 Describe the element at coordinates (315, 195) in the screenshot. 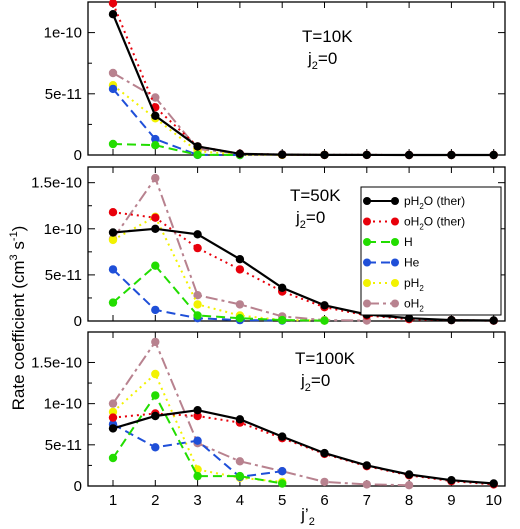

I see `panel-temperature-label: T=50K` at that location.